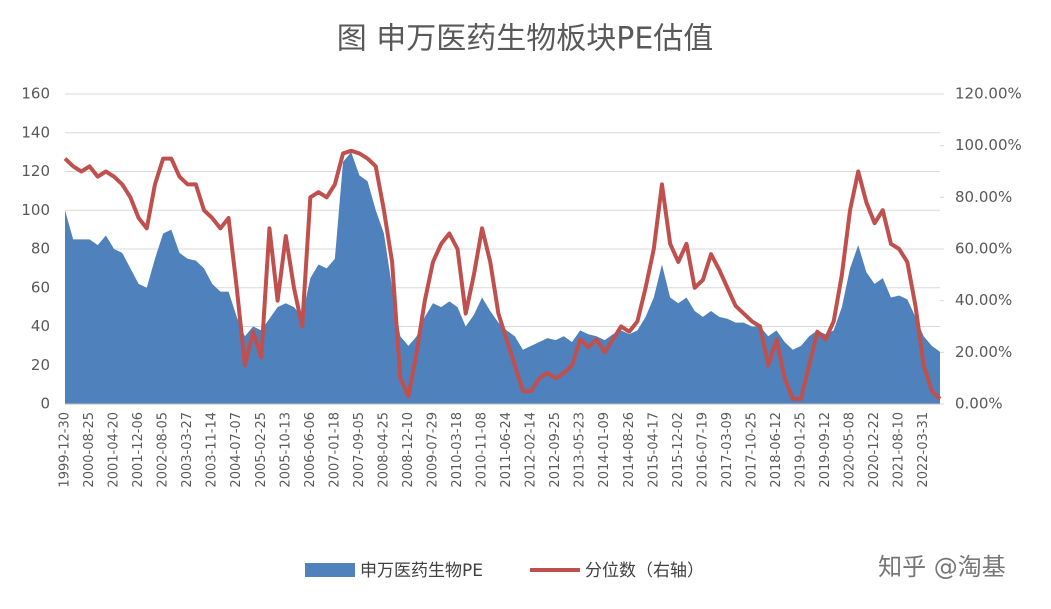 This screenshot has height=609, width=1051. What do you see at coordinates (40, 249) in the screenshot?
I see `y-tick-label: 80` at bounding box center [40, 249].